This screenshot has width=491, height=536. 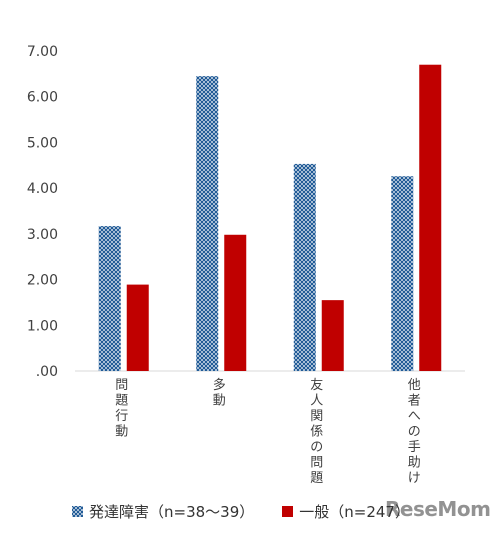 What do you see at coordinates (77, 511) in the screenshot?
I see `legend-swatch-crosshatch` at bounding box center [77, 511].